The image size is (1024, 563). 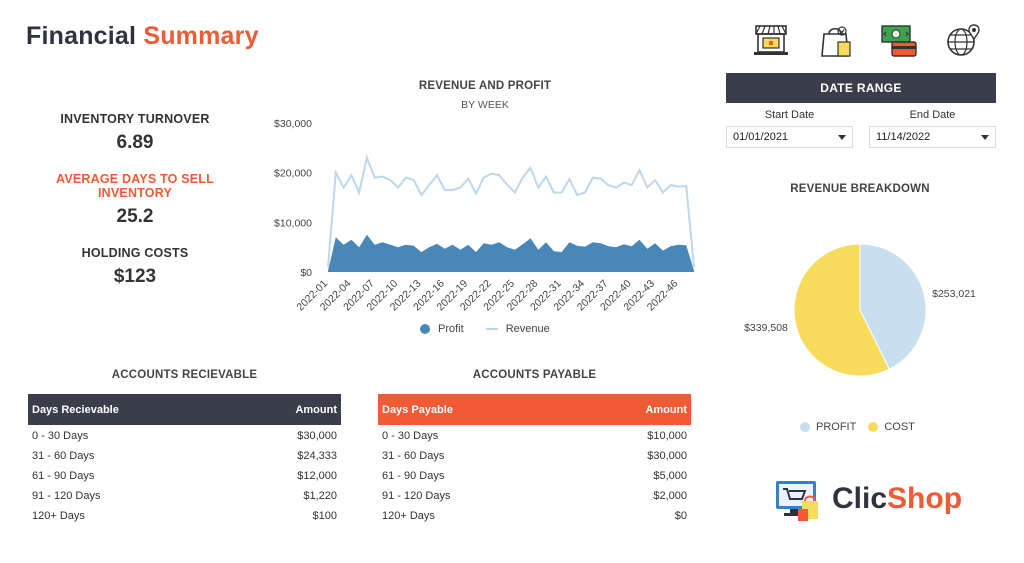 What do you see at coordinates (925, 498) in the screenshot?
I see `brand-part-2: Shop` at bounding box center [925, 498].